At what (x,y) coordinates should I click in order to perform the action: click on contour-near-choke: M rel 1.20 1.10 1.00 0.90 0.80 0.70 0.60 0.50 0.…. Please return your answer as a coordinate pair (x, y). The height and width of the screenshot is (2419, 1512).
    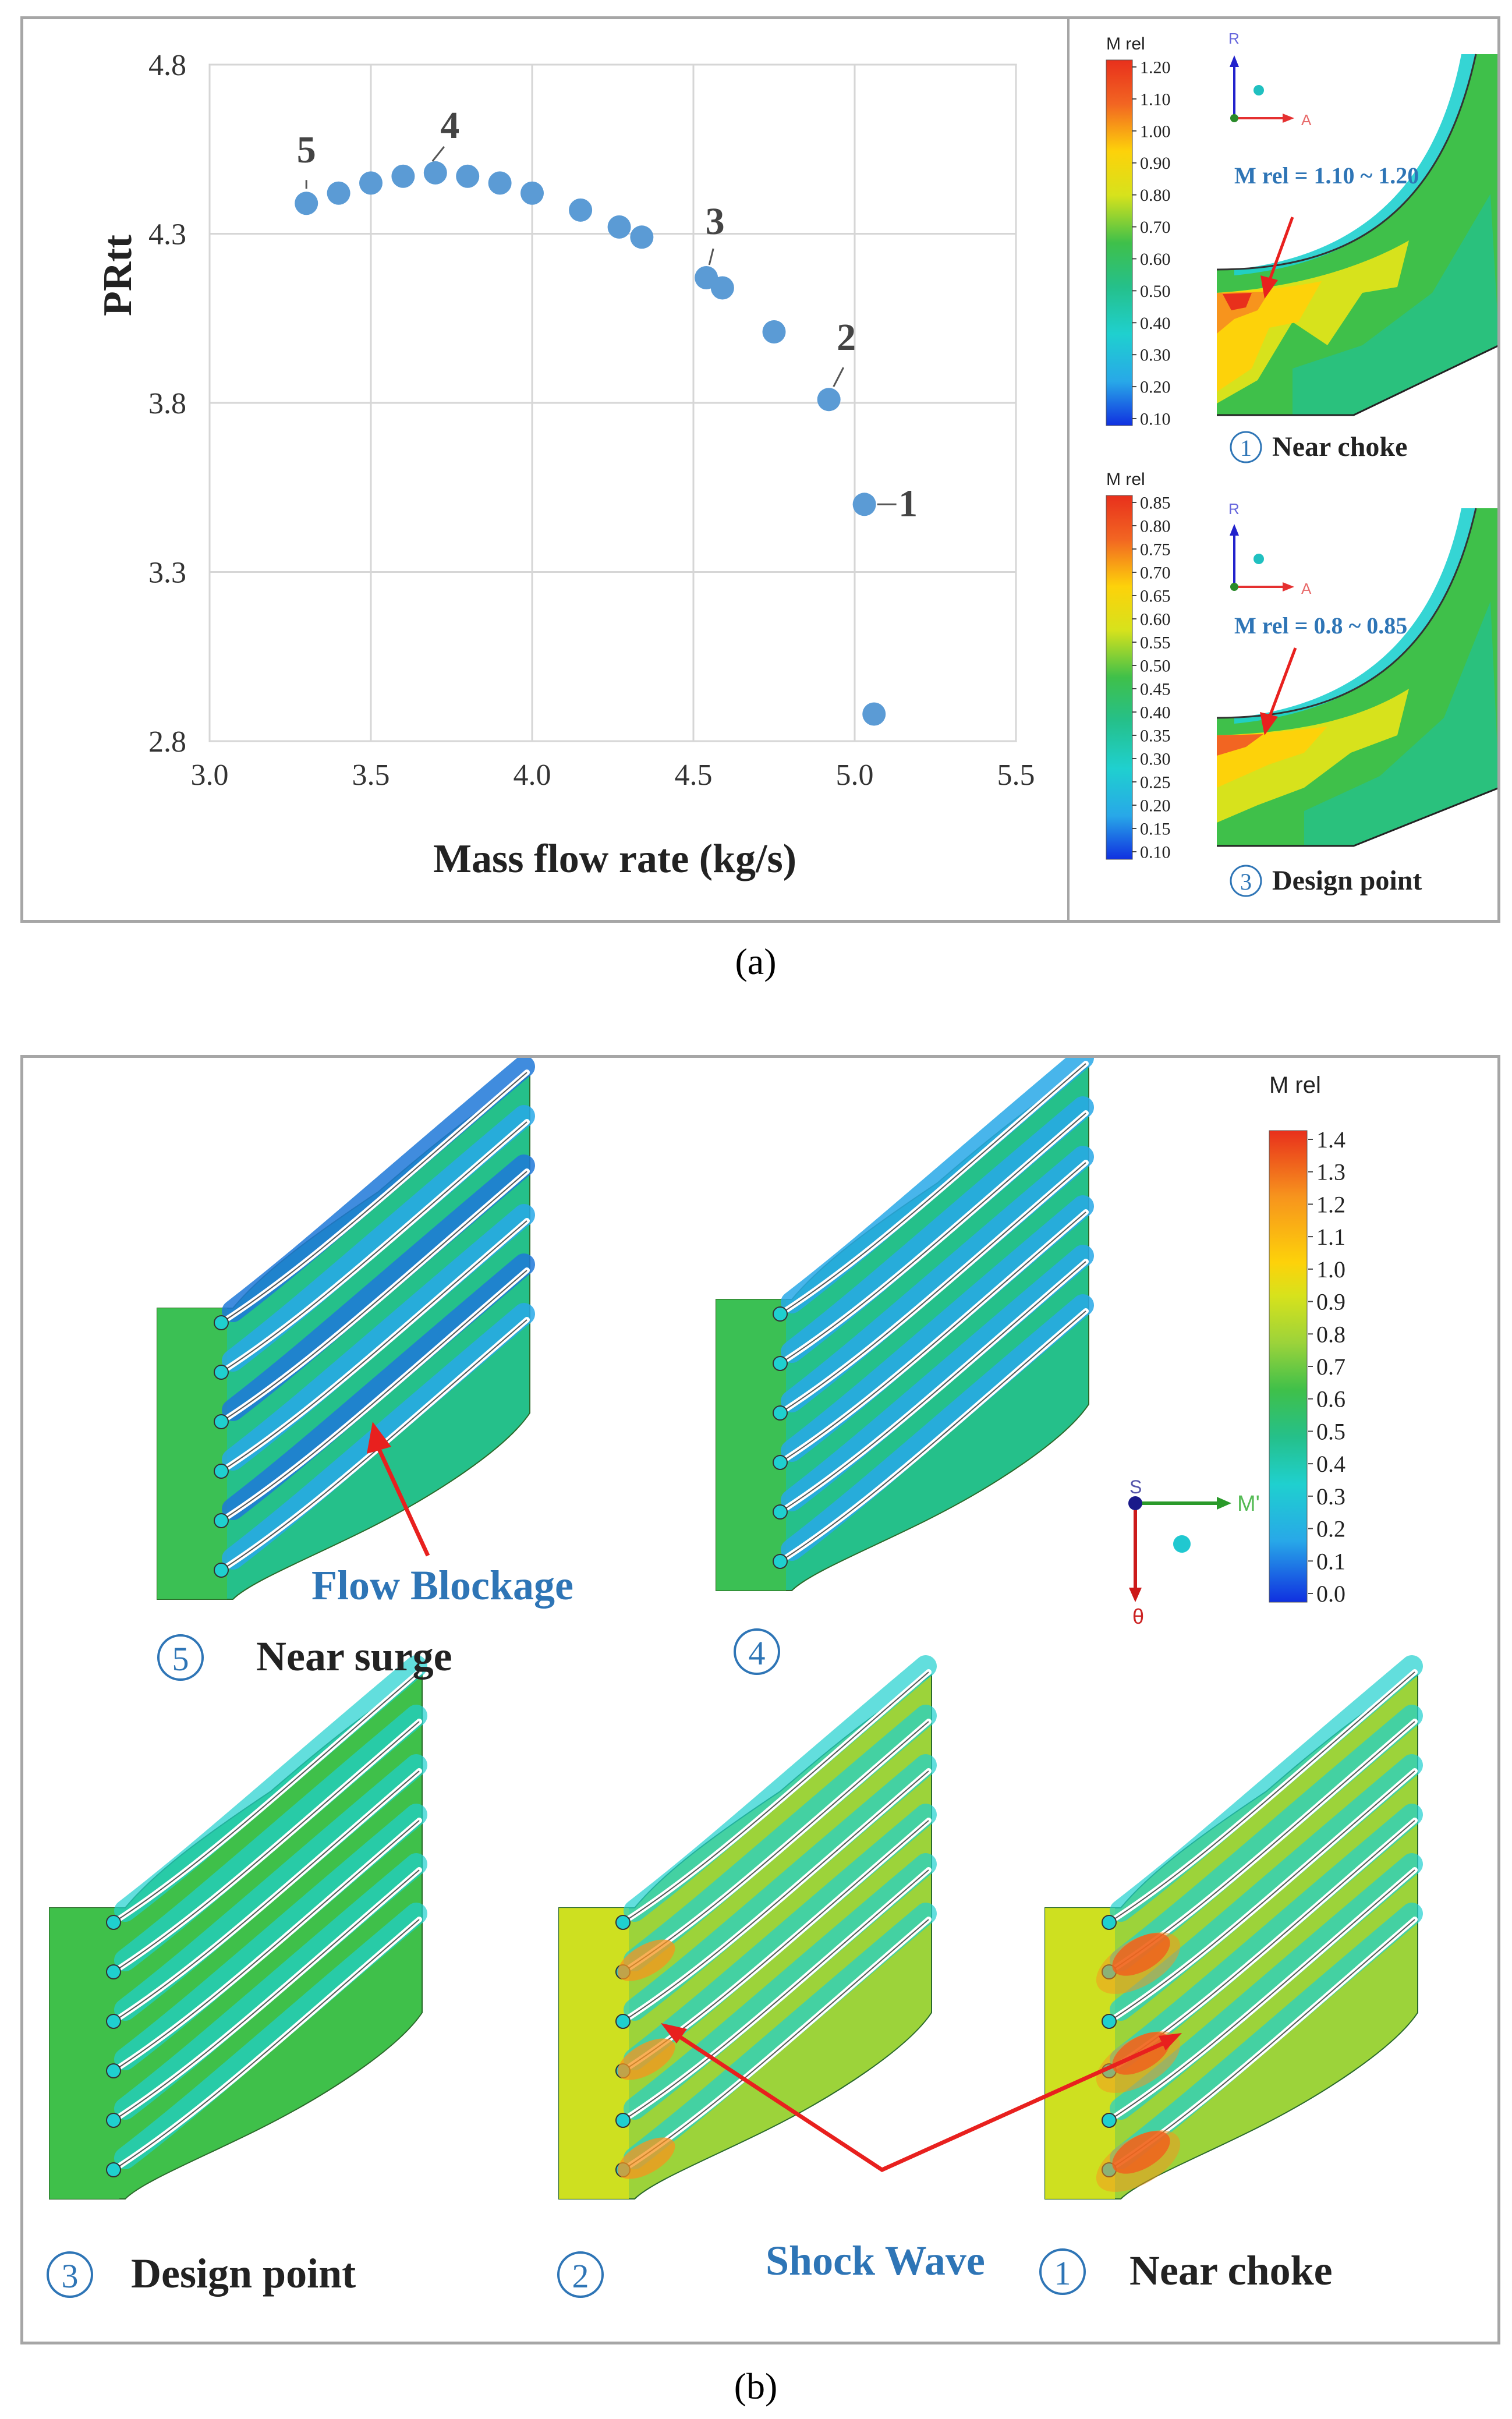
    Looking at the image, I should click on (1301, 246).